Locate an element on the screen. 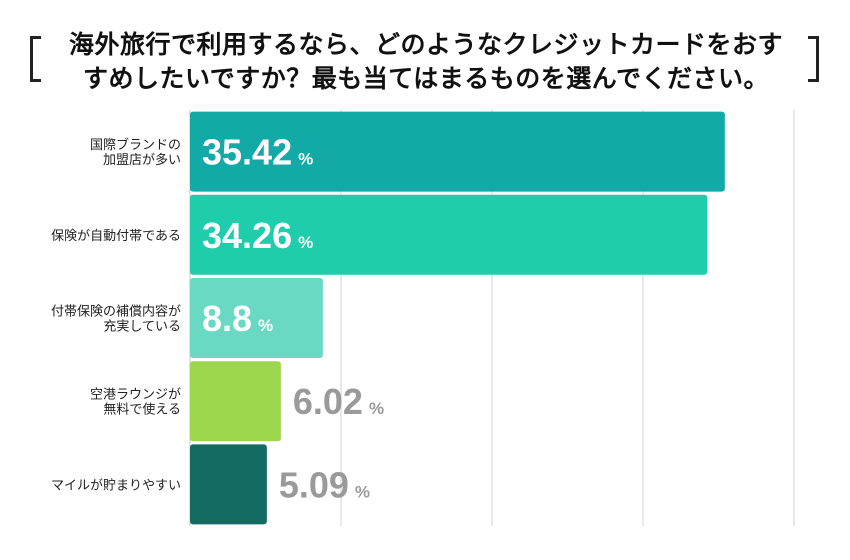 The image size is (850, 560). data-label: 34.26 is located at coordinates (247, 235).